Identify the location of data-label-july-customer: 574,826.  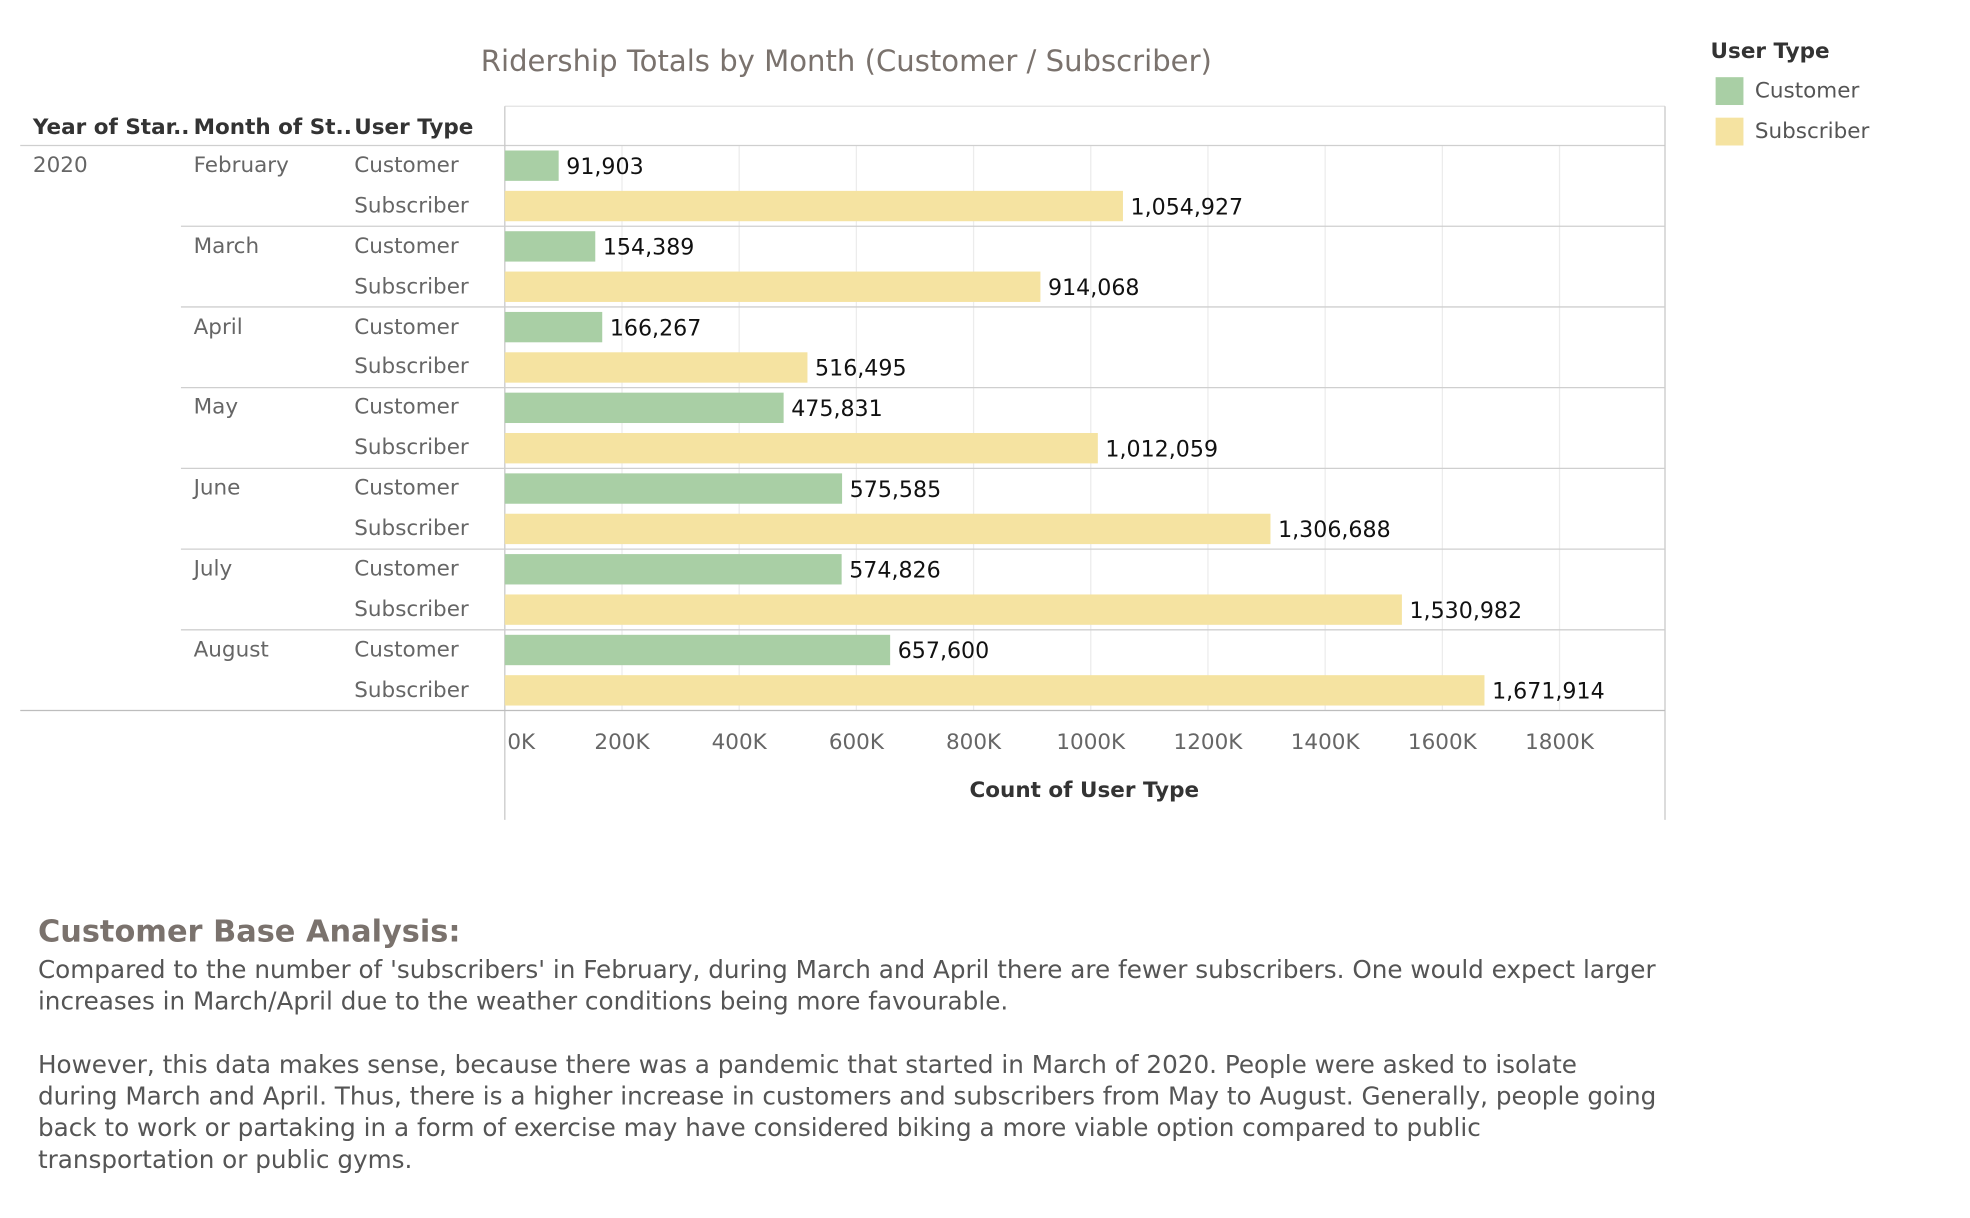
(895, 571).